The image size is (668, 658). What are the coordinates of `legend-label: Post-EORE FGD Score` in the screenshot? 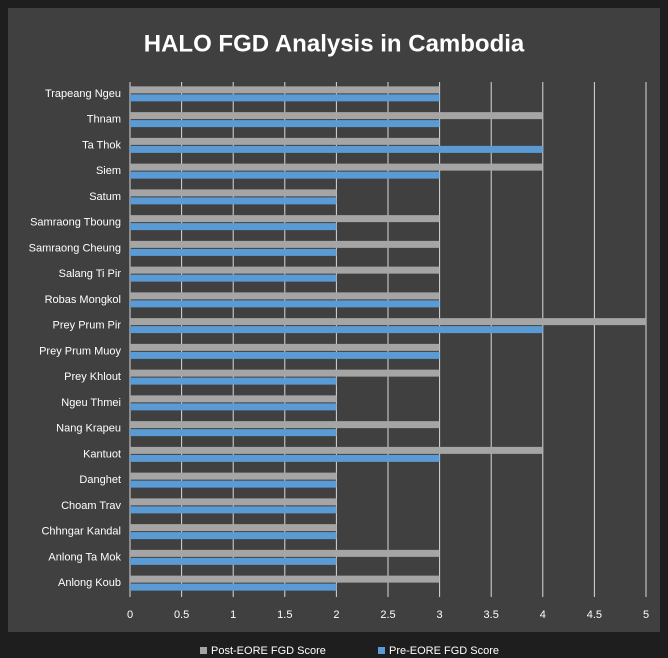 It's located at (268, 651).